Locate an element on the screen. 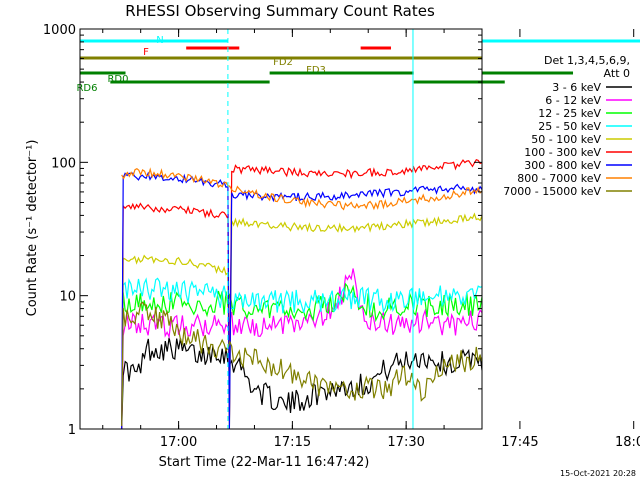 Image resolution: width=640 pixels, height=480 pixels. legend-label: 3 - 6 keV is located at coordinates (576, 87).